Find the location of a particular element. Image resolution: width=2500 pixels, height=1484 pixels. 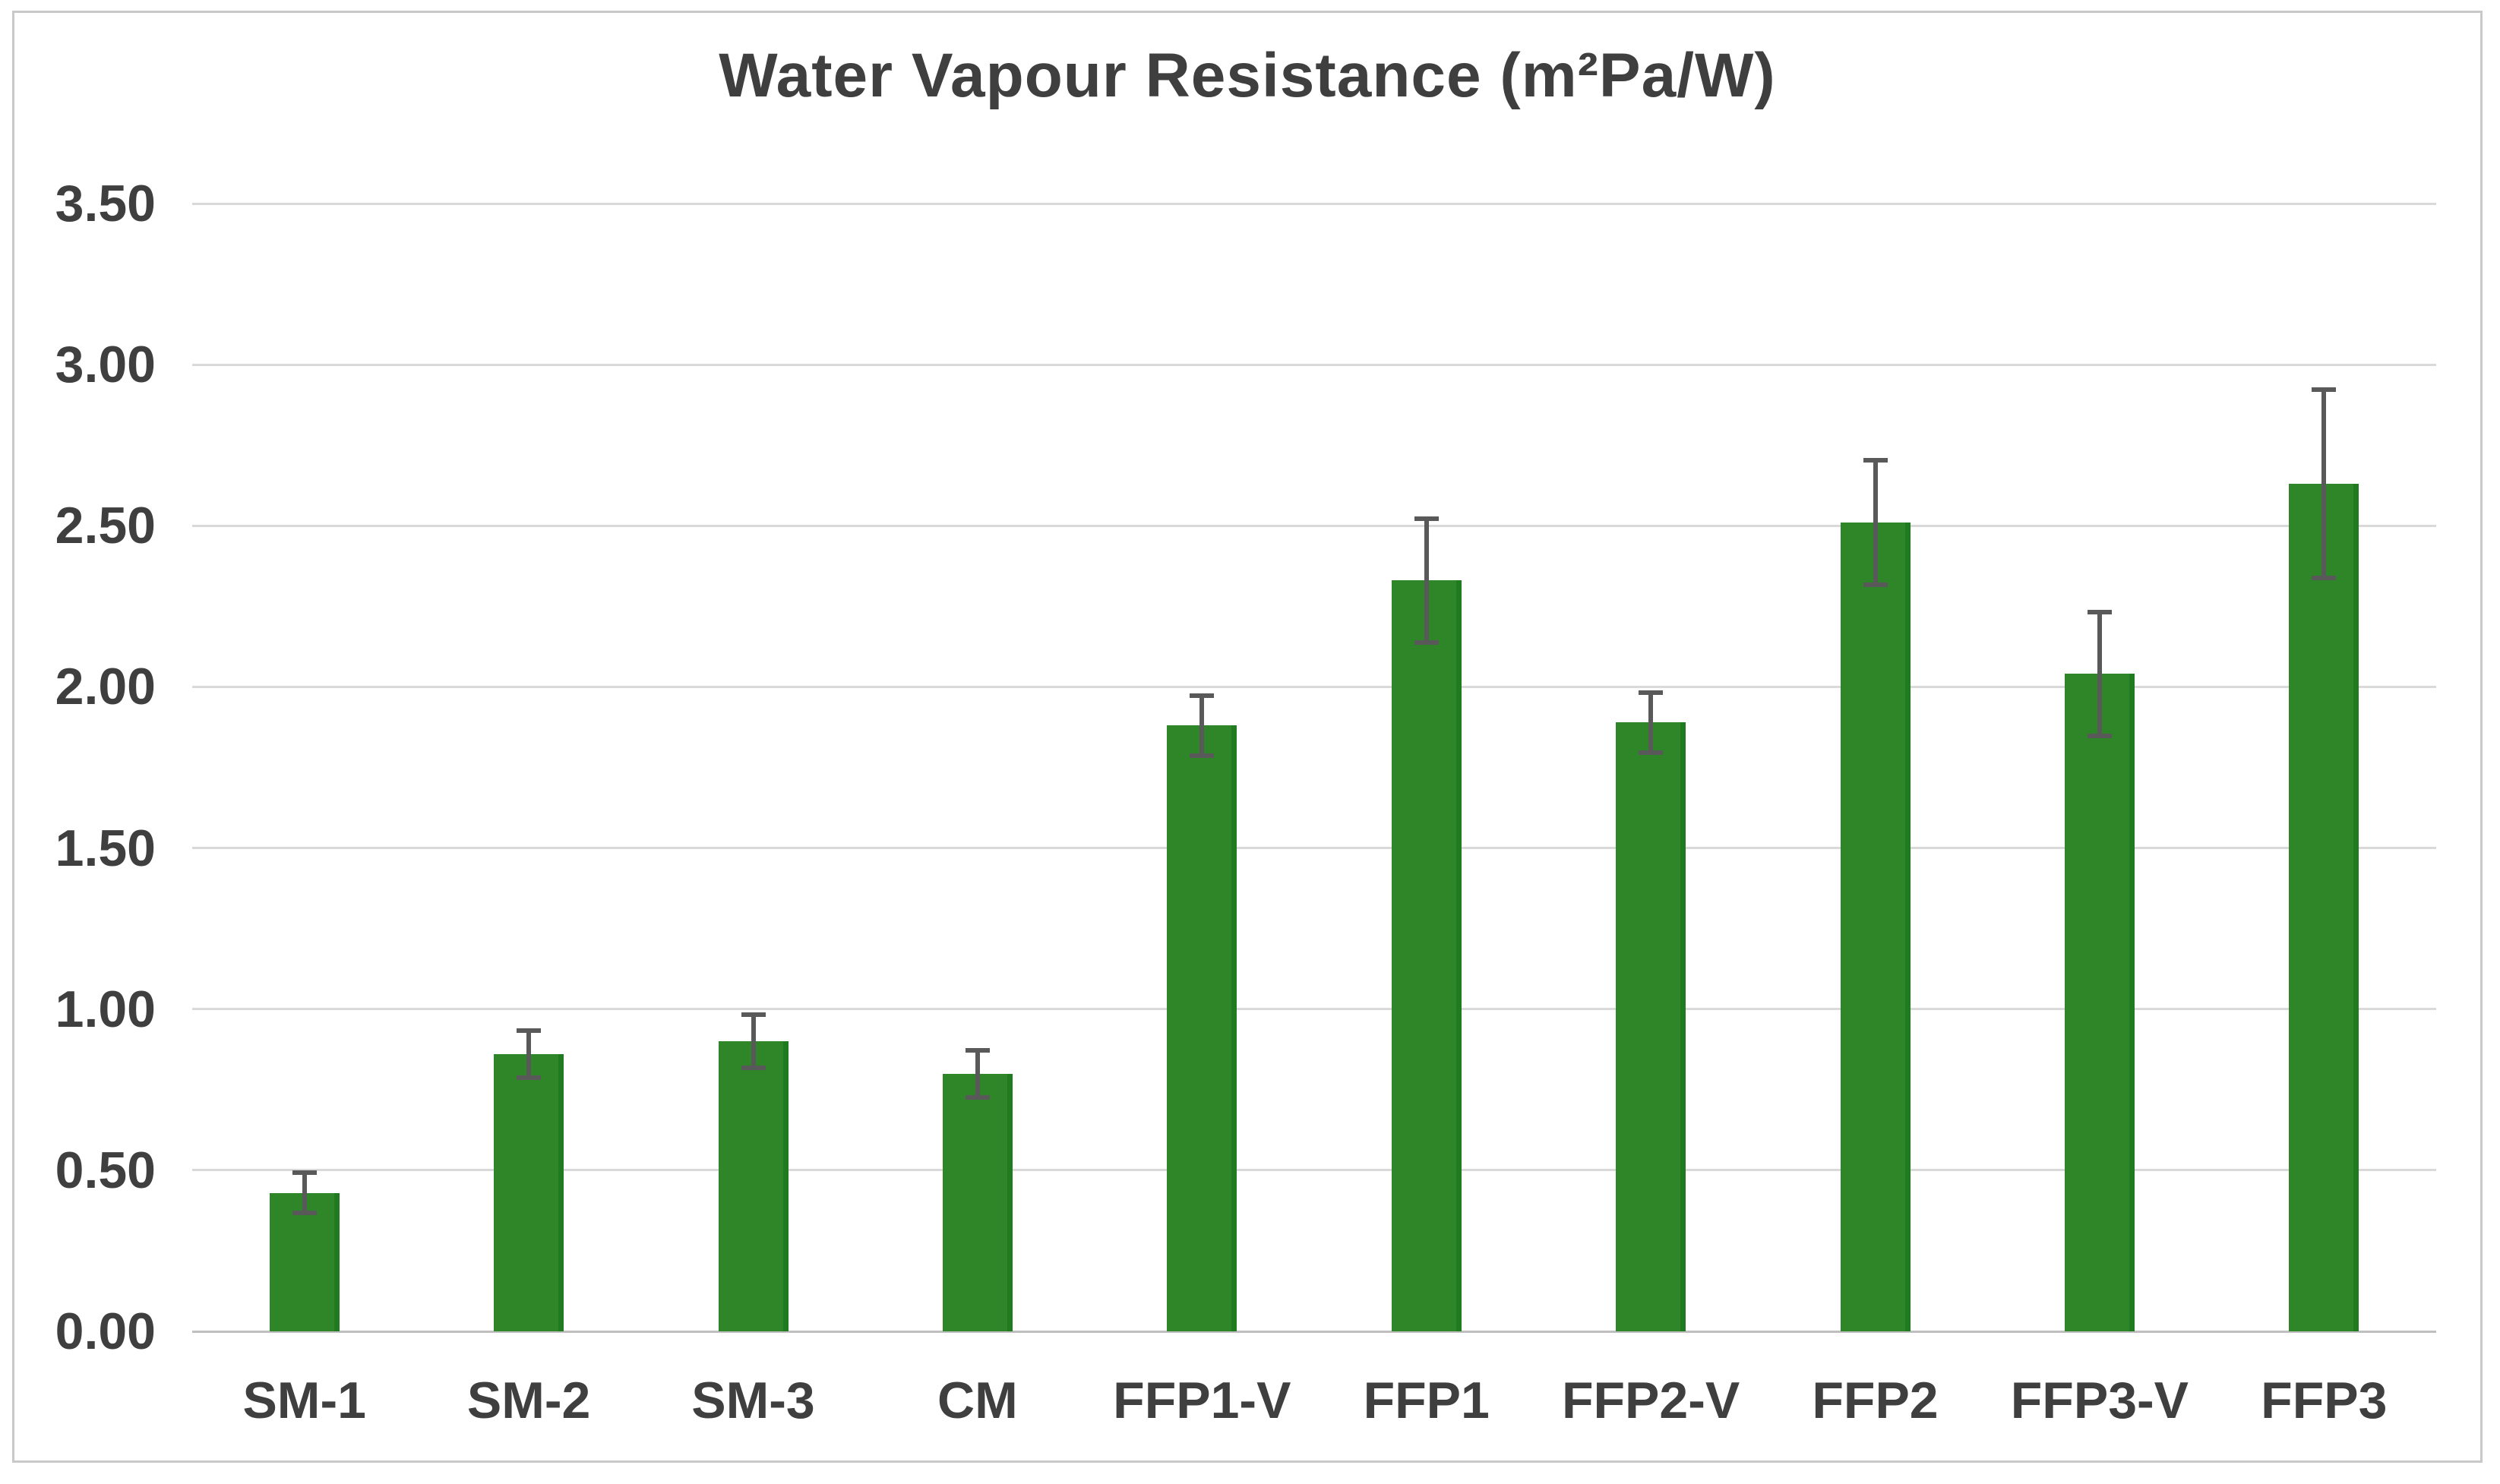

error-bar-cm is located at coordinates (977, 1073).